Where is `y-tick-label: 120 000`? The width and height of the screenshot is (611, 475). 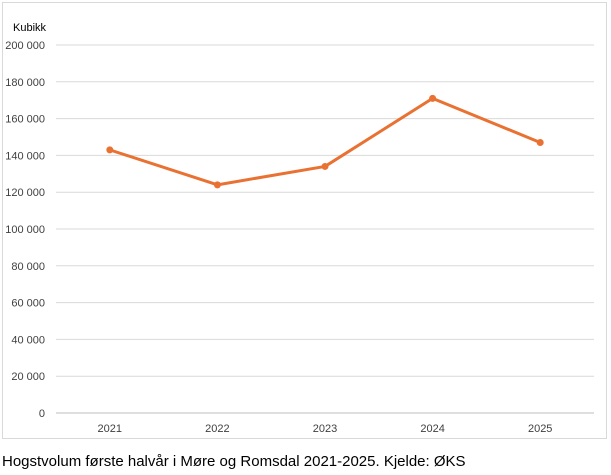 y-tick-label: 120 000 is located at coordinates (25, 193).